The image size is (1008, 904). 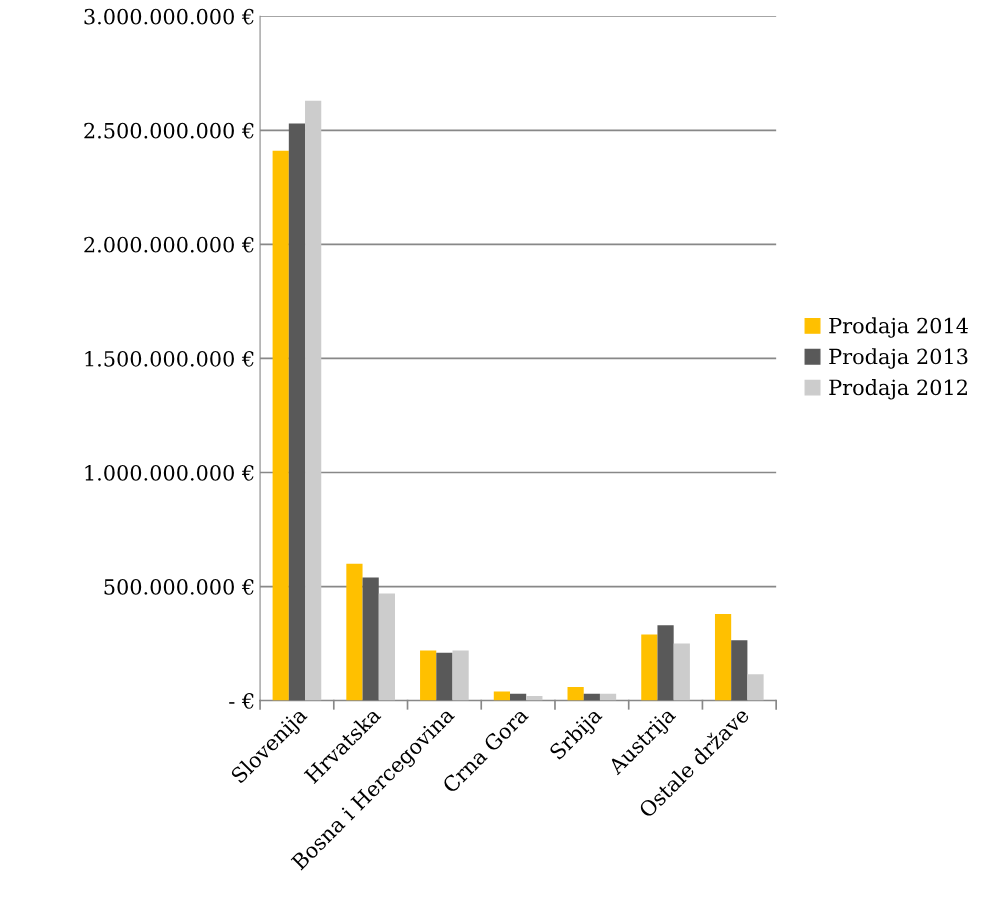 What do you see at coordinates (169, 358) in the screenshot?
I see `y-tick-label: 1.500.000.000 €` at bounding box center [169, 358].